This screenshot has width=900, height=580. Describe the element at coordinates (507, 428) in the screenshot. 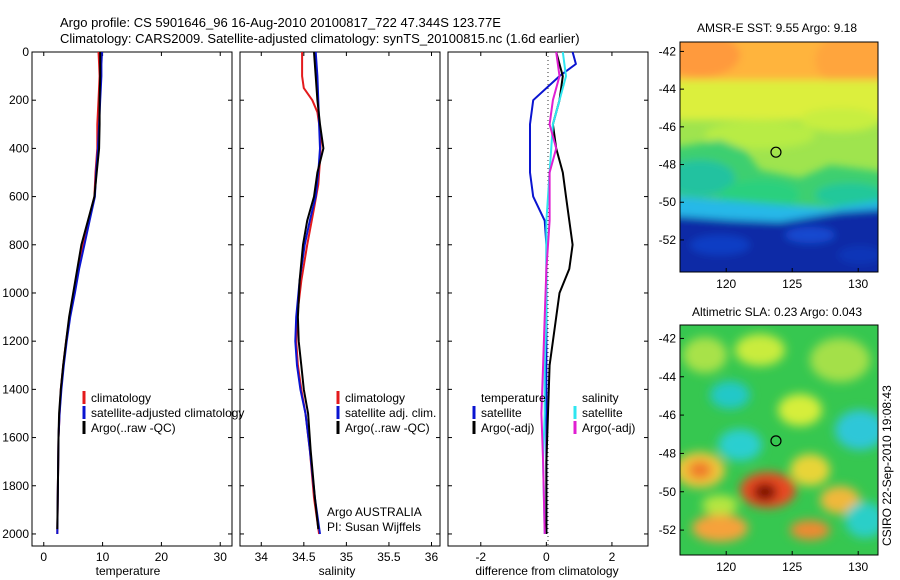

I see `legend-label-temp-argo: Argo(-adj)` at that location.